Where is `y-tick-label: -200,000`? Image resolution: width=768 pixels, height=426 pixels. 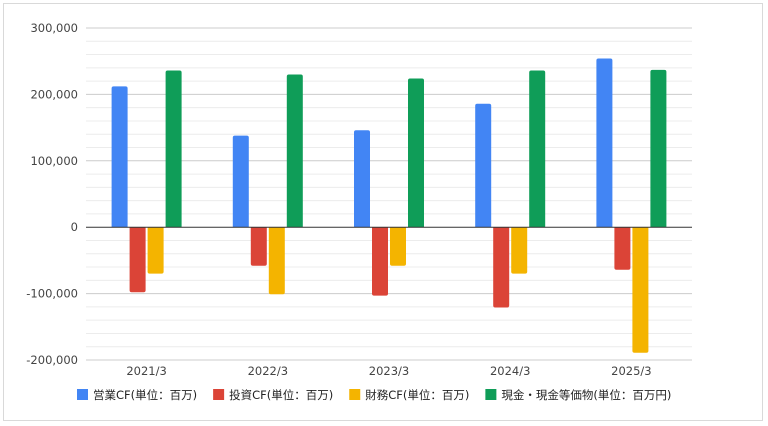
y-tick-label: -200,000 is located at coordinates (52, 360).